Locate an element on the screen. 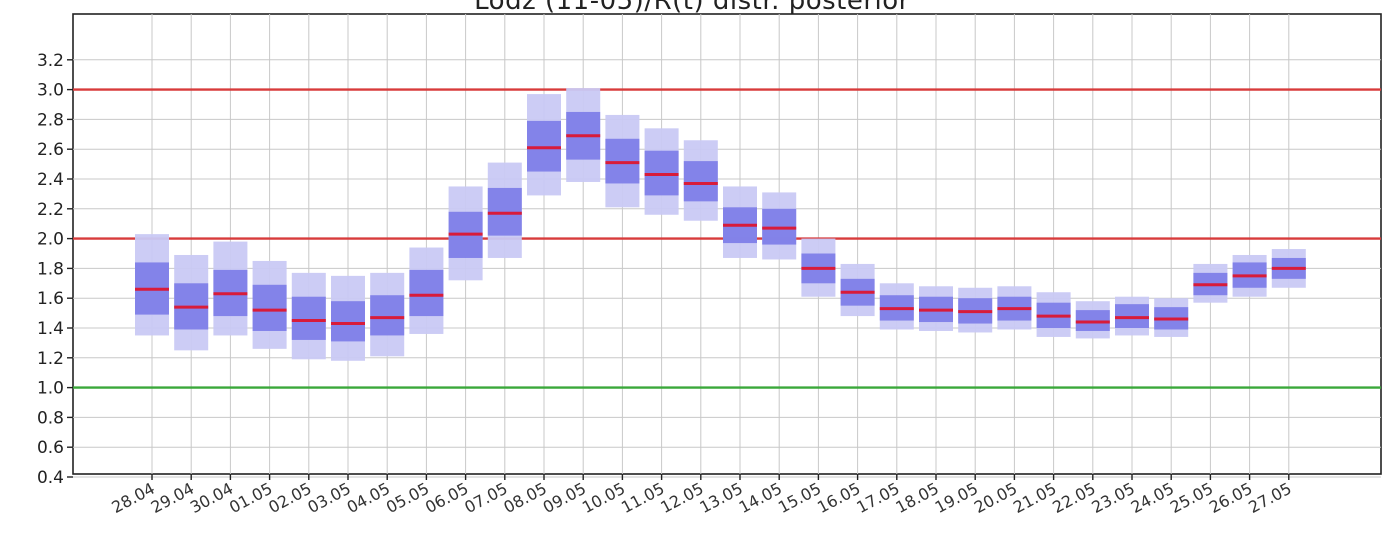 This screenshot has width=1384, height=548. y-tick-label: 0.6 is located at coordinates (50, 448).